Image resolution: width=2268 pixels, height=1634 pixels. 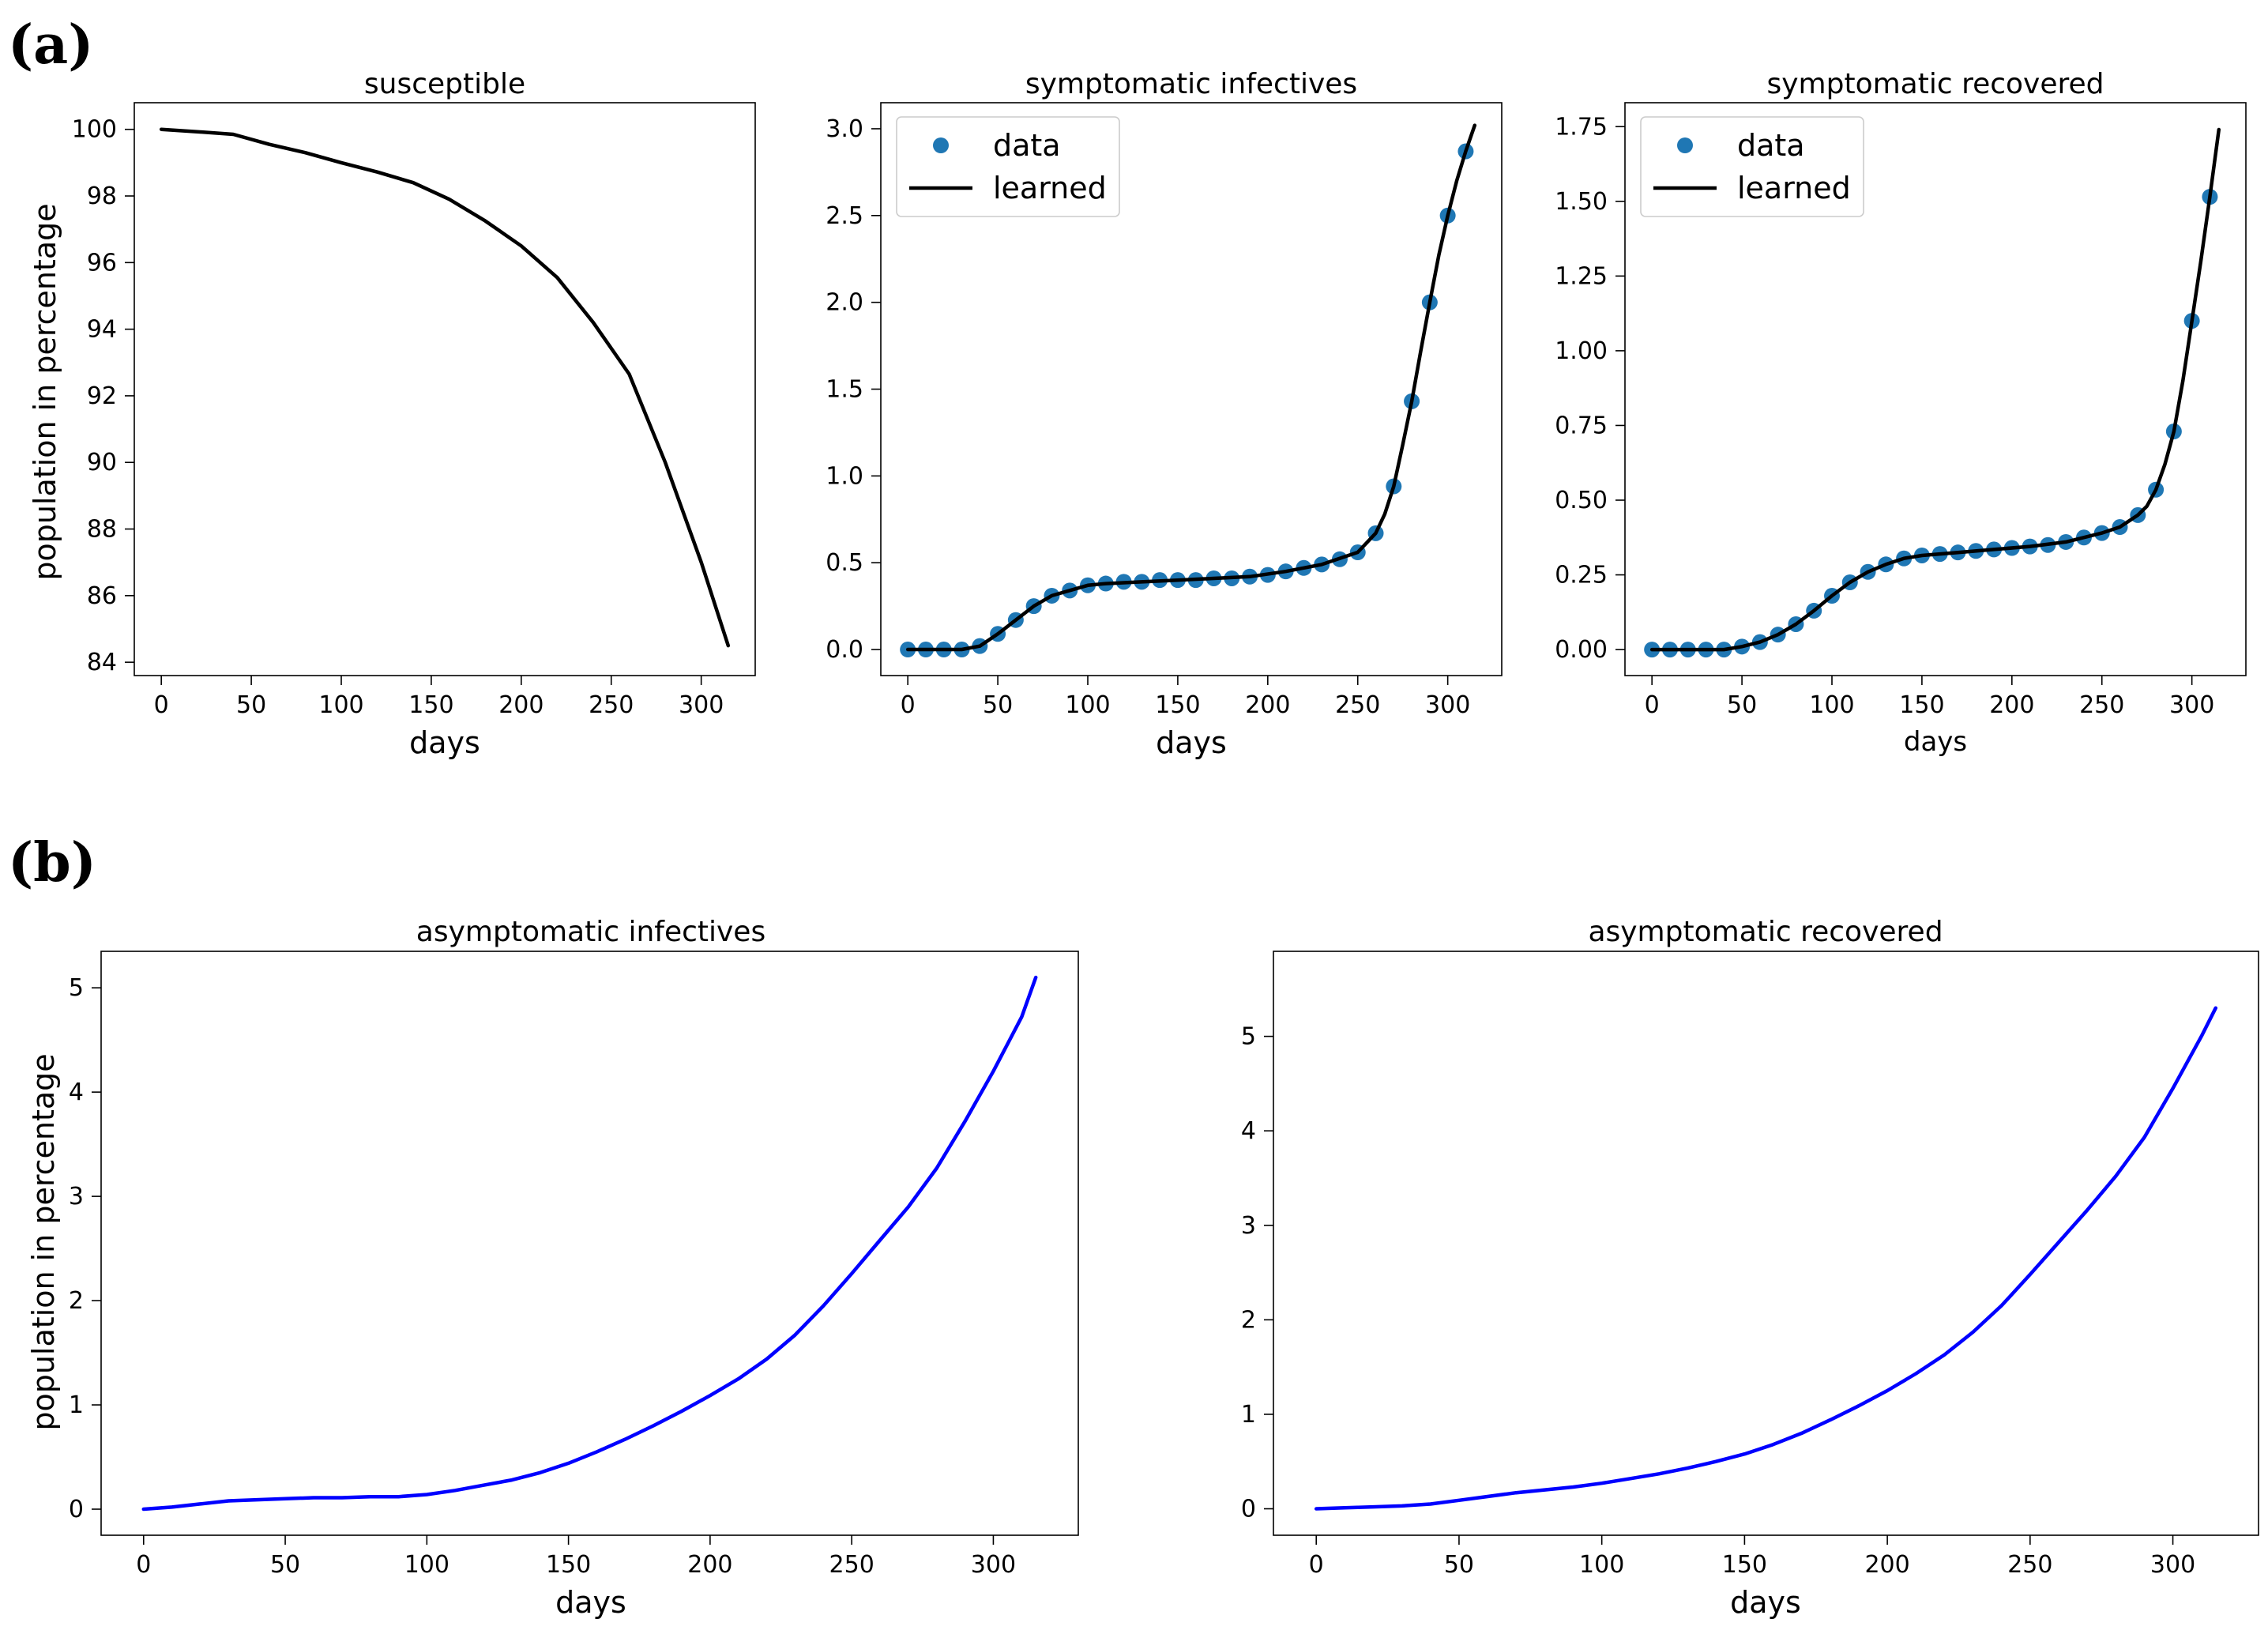 I want to click on y-tick-label: 2.5, so click(x=844, y=216).